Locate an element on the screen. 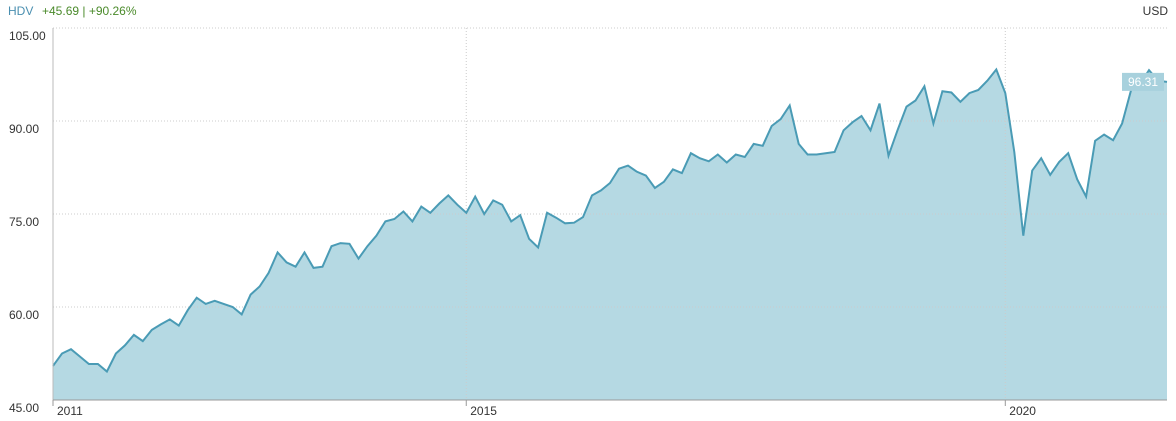  last-value-label: 96.31 is located at coordinates (1143, 82).